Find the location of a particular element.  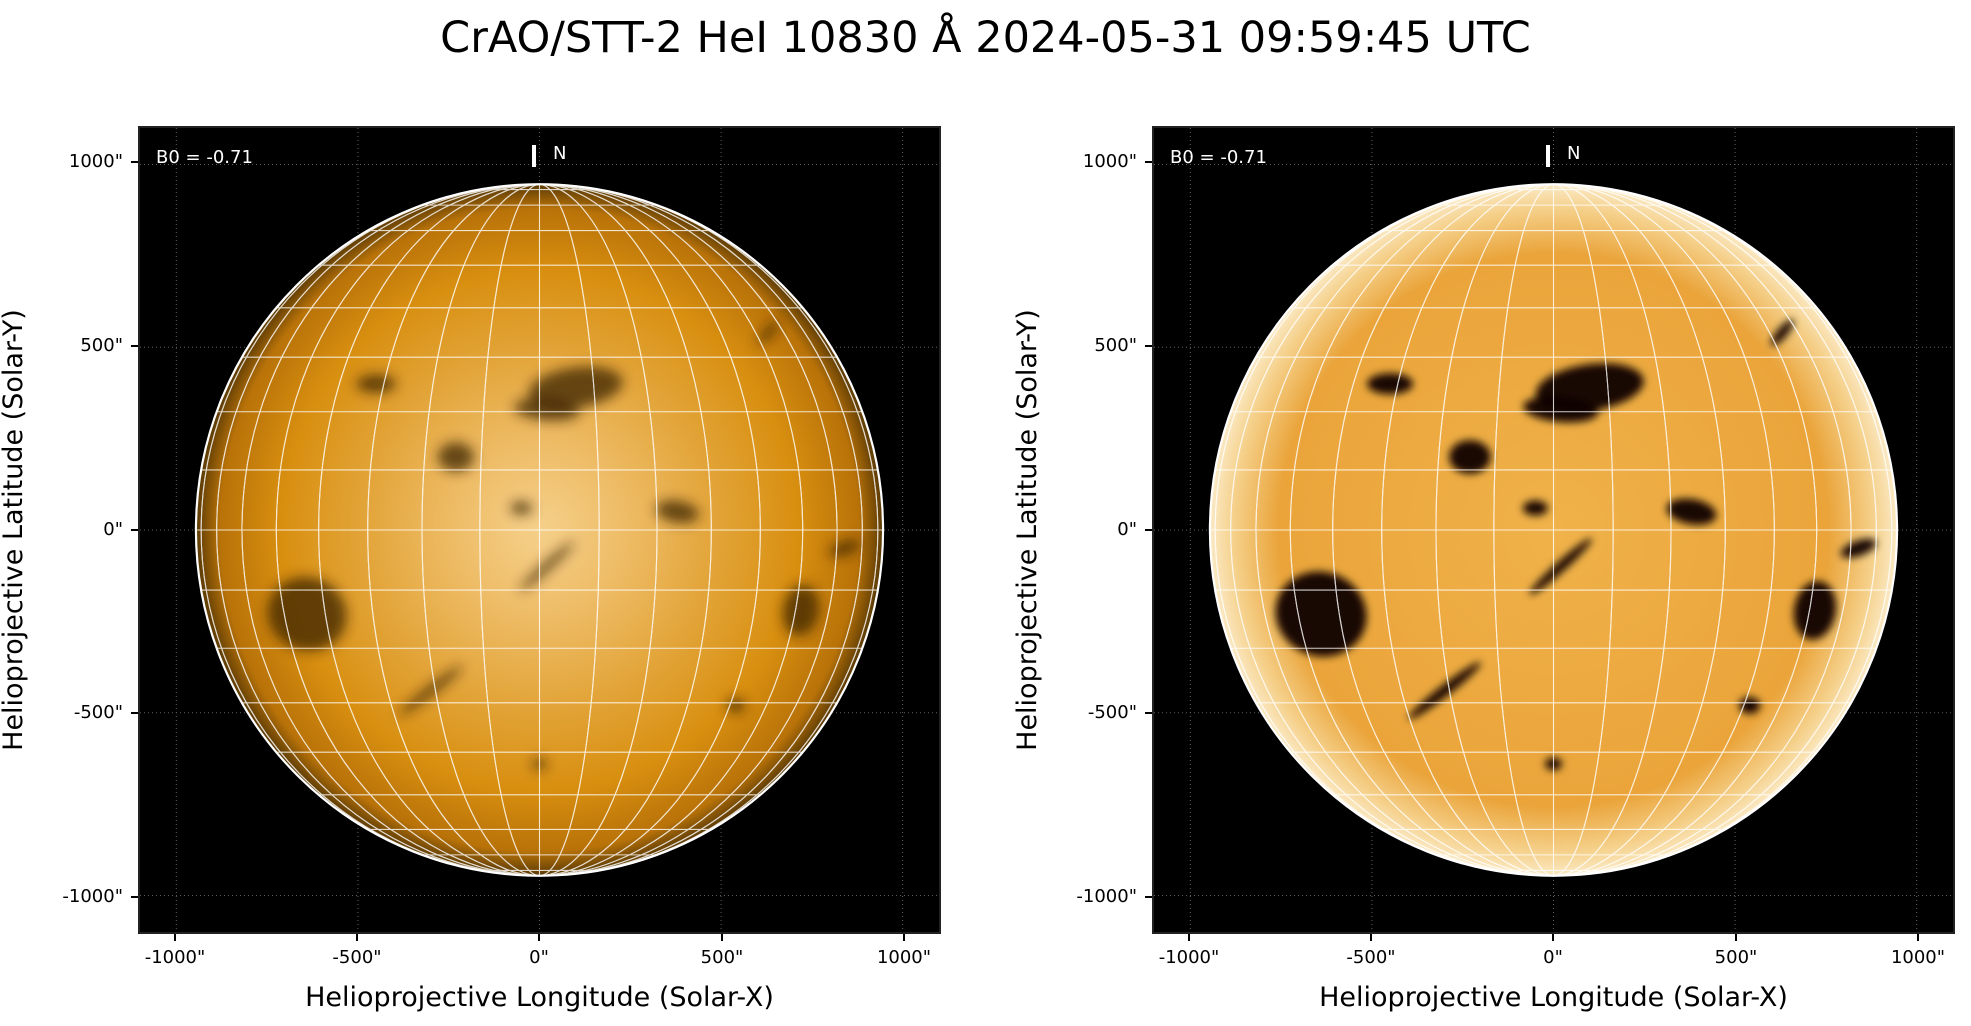

filament-north-center is located at coordinates (575, 387).